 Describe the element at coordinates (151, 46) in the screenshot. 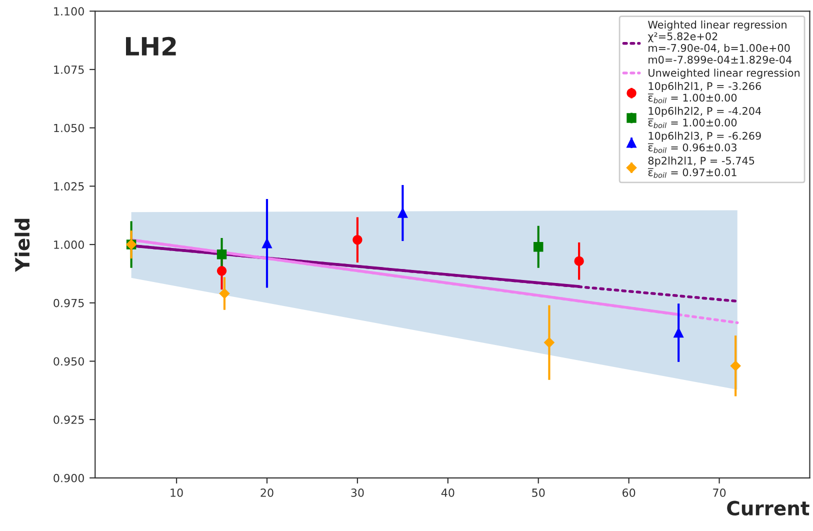

I see `text: LH2` at that location.